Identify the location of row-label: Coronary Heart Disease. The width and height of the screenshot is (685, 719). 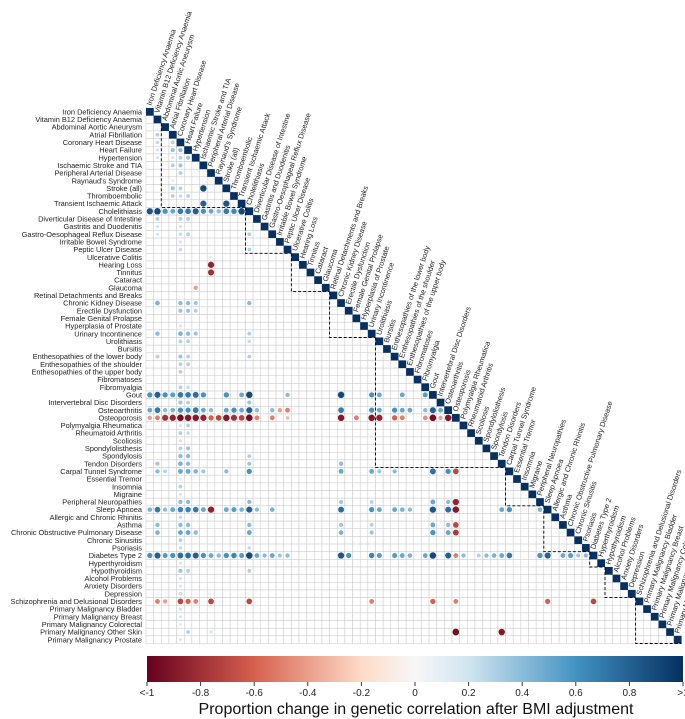
(102, 142).